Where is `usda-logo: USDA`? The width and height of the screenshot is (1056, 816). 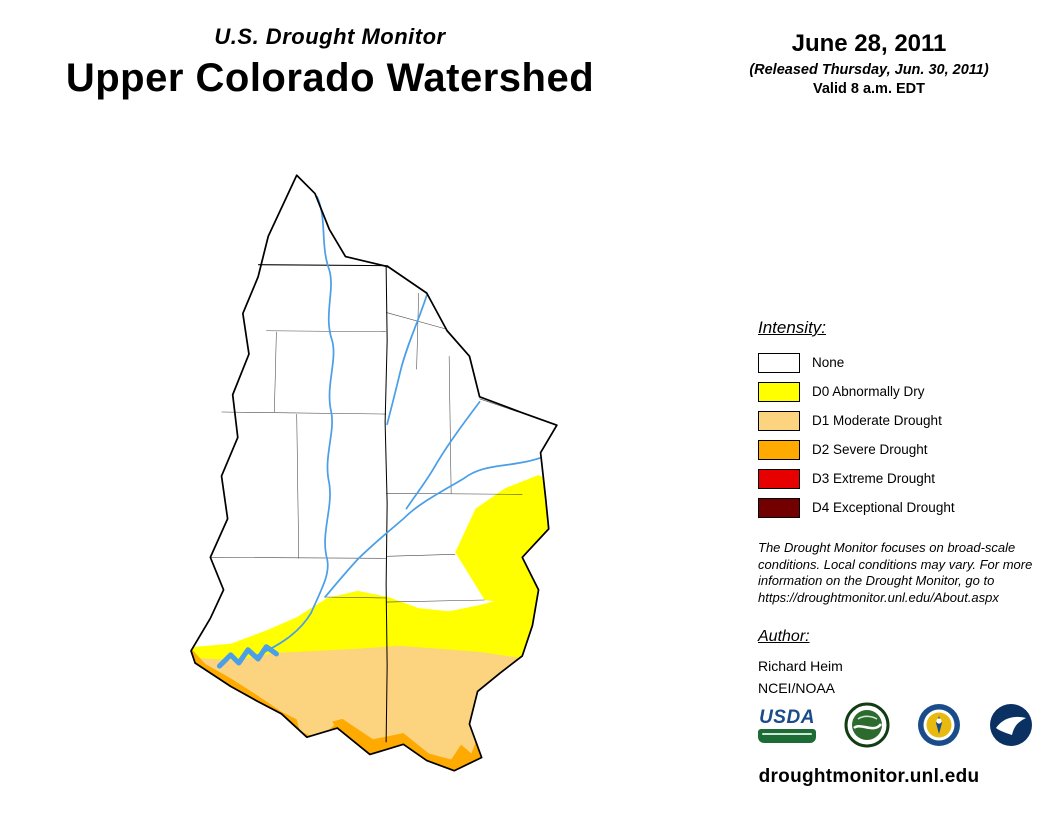
usda-logo: USDA is located at coordinates (787, 725).